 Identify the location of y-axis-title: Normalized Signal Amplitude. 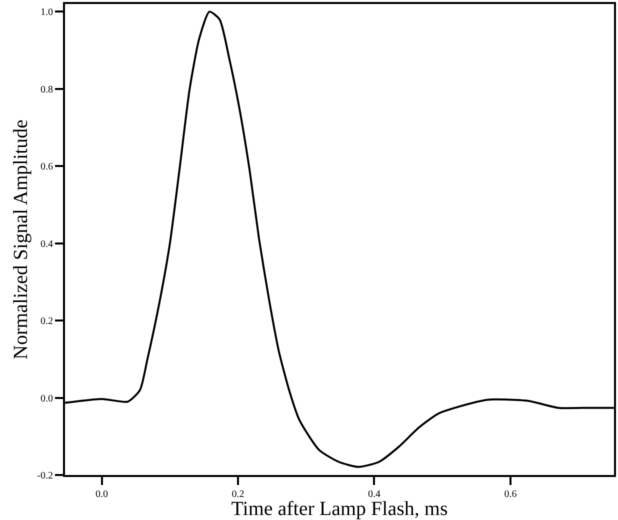
(21, 239).